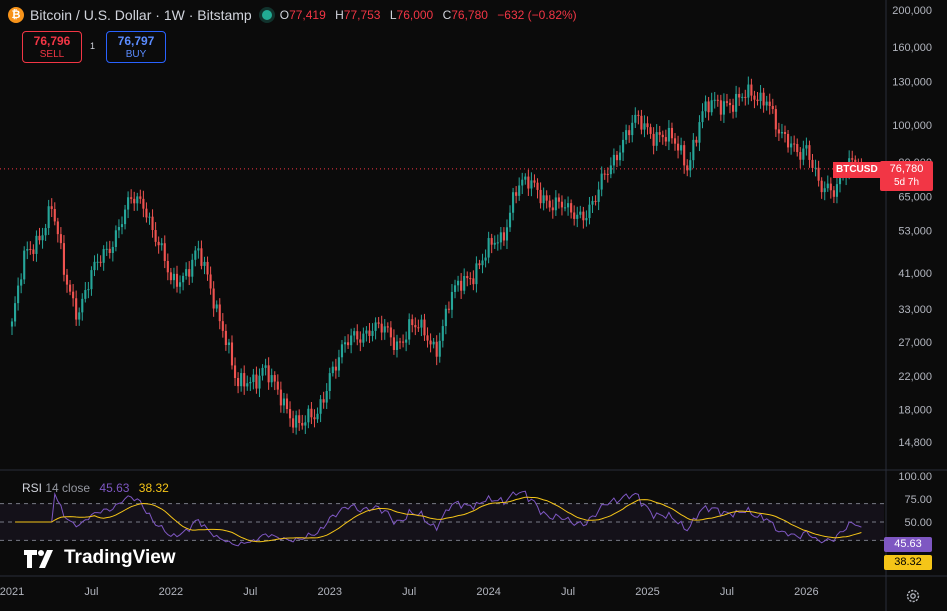  What do you see at coordinates (32, 488) in the screenshot?
I see `rsi-name: RSI` at bounding box center [32, 488].